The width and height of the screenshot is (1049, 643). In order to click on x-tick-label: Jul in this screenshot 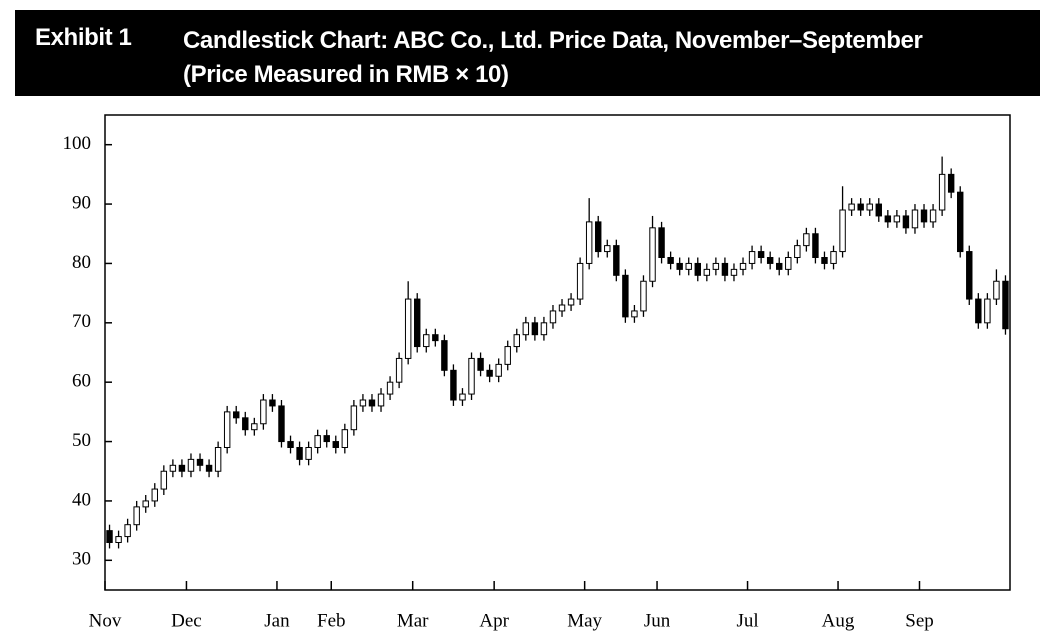, I will do `click(747, 620)`.